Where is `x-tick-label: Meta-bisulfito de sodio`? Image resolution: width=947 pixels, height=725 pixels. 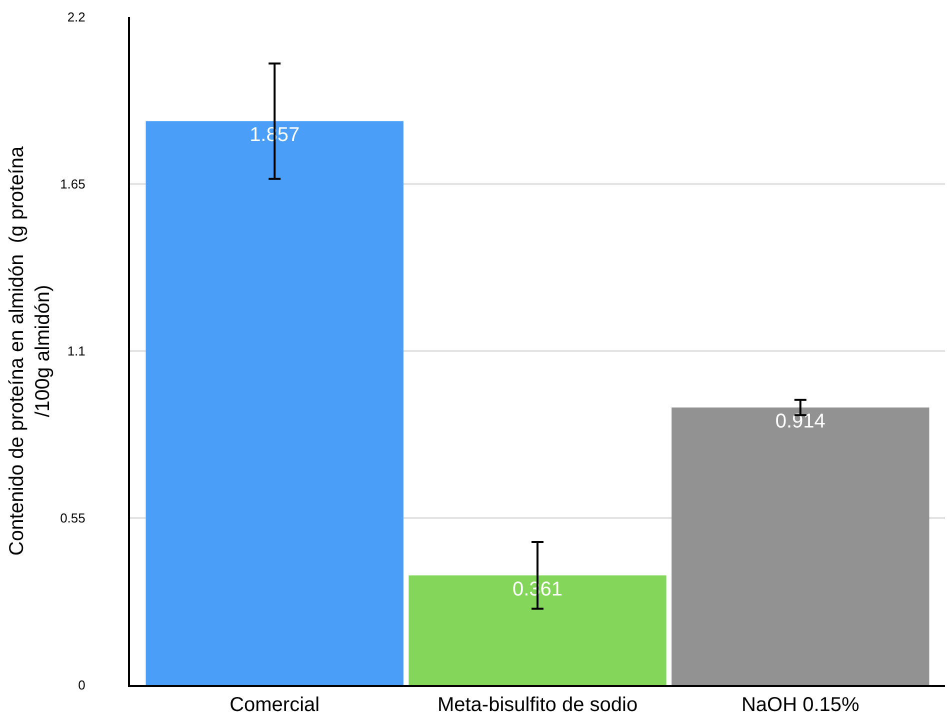 x-tick-label: Meta-bisulfito de sodio is located at coordinates (537, 705).